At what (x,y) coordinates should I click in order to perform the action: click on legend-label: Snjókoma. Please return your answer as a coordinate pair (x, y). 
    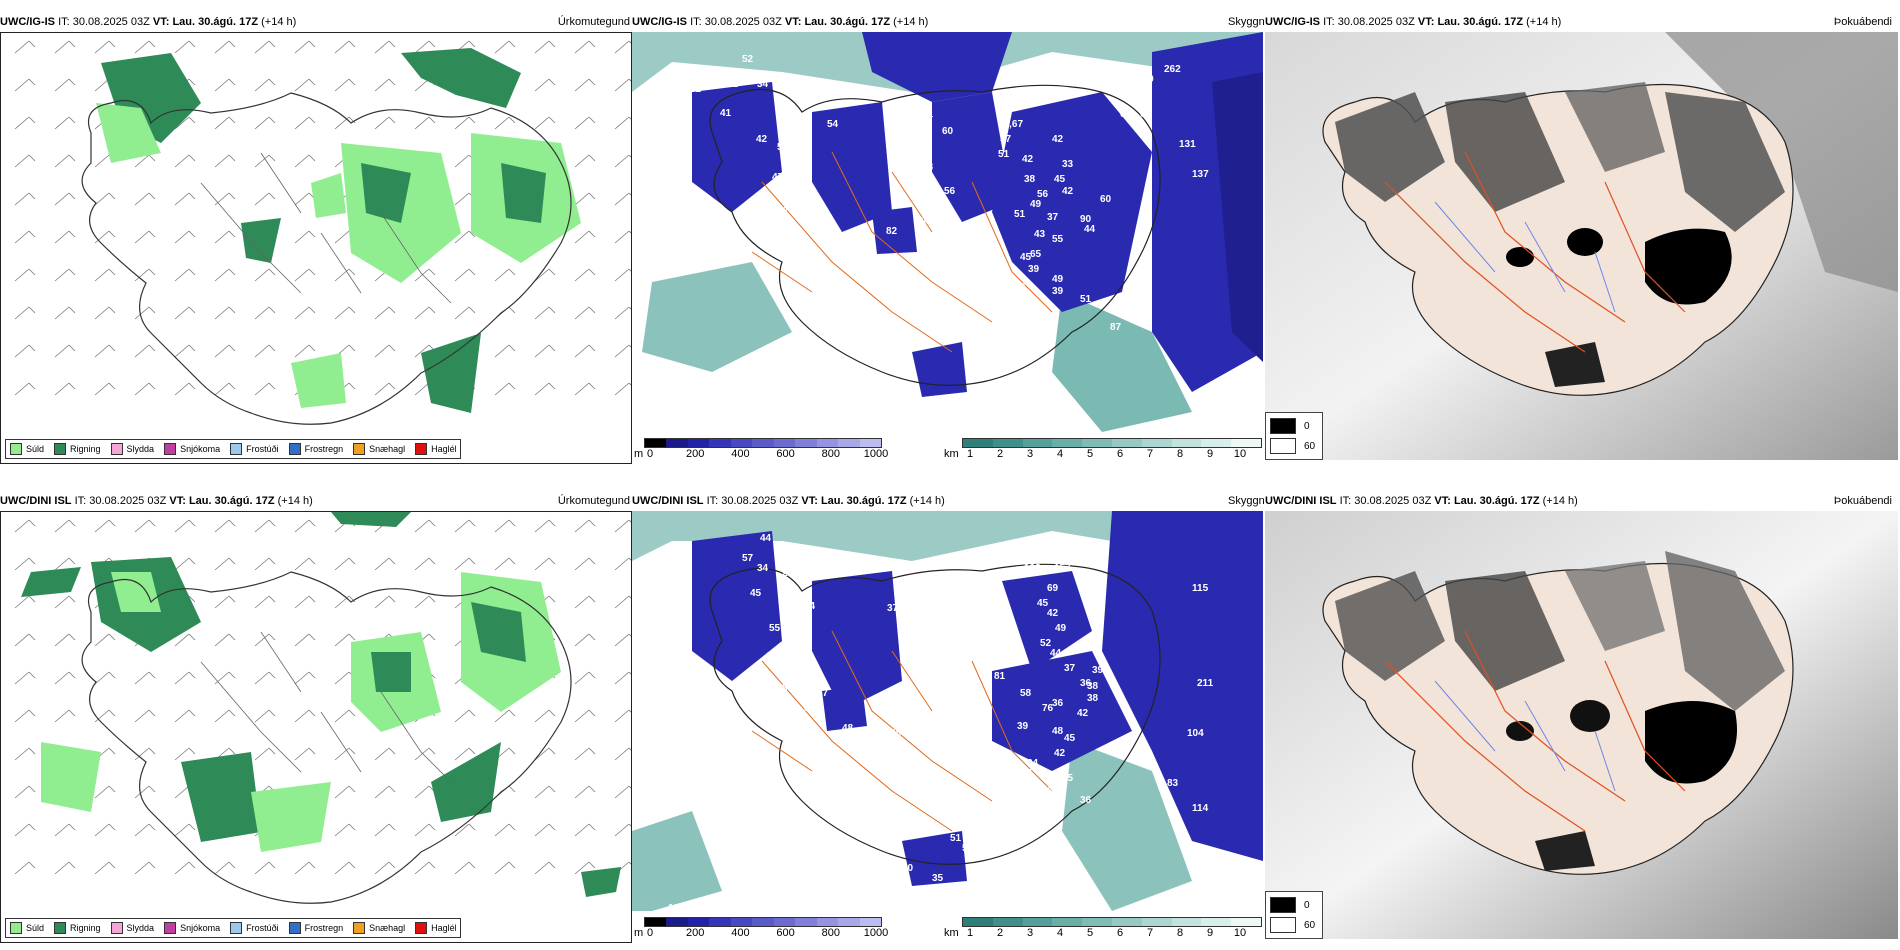
    Looking at the image, I should click on (200, 928).